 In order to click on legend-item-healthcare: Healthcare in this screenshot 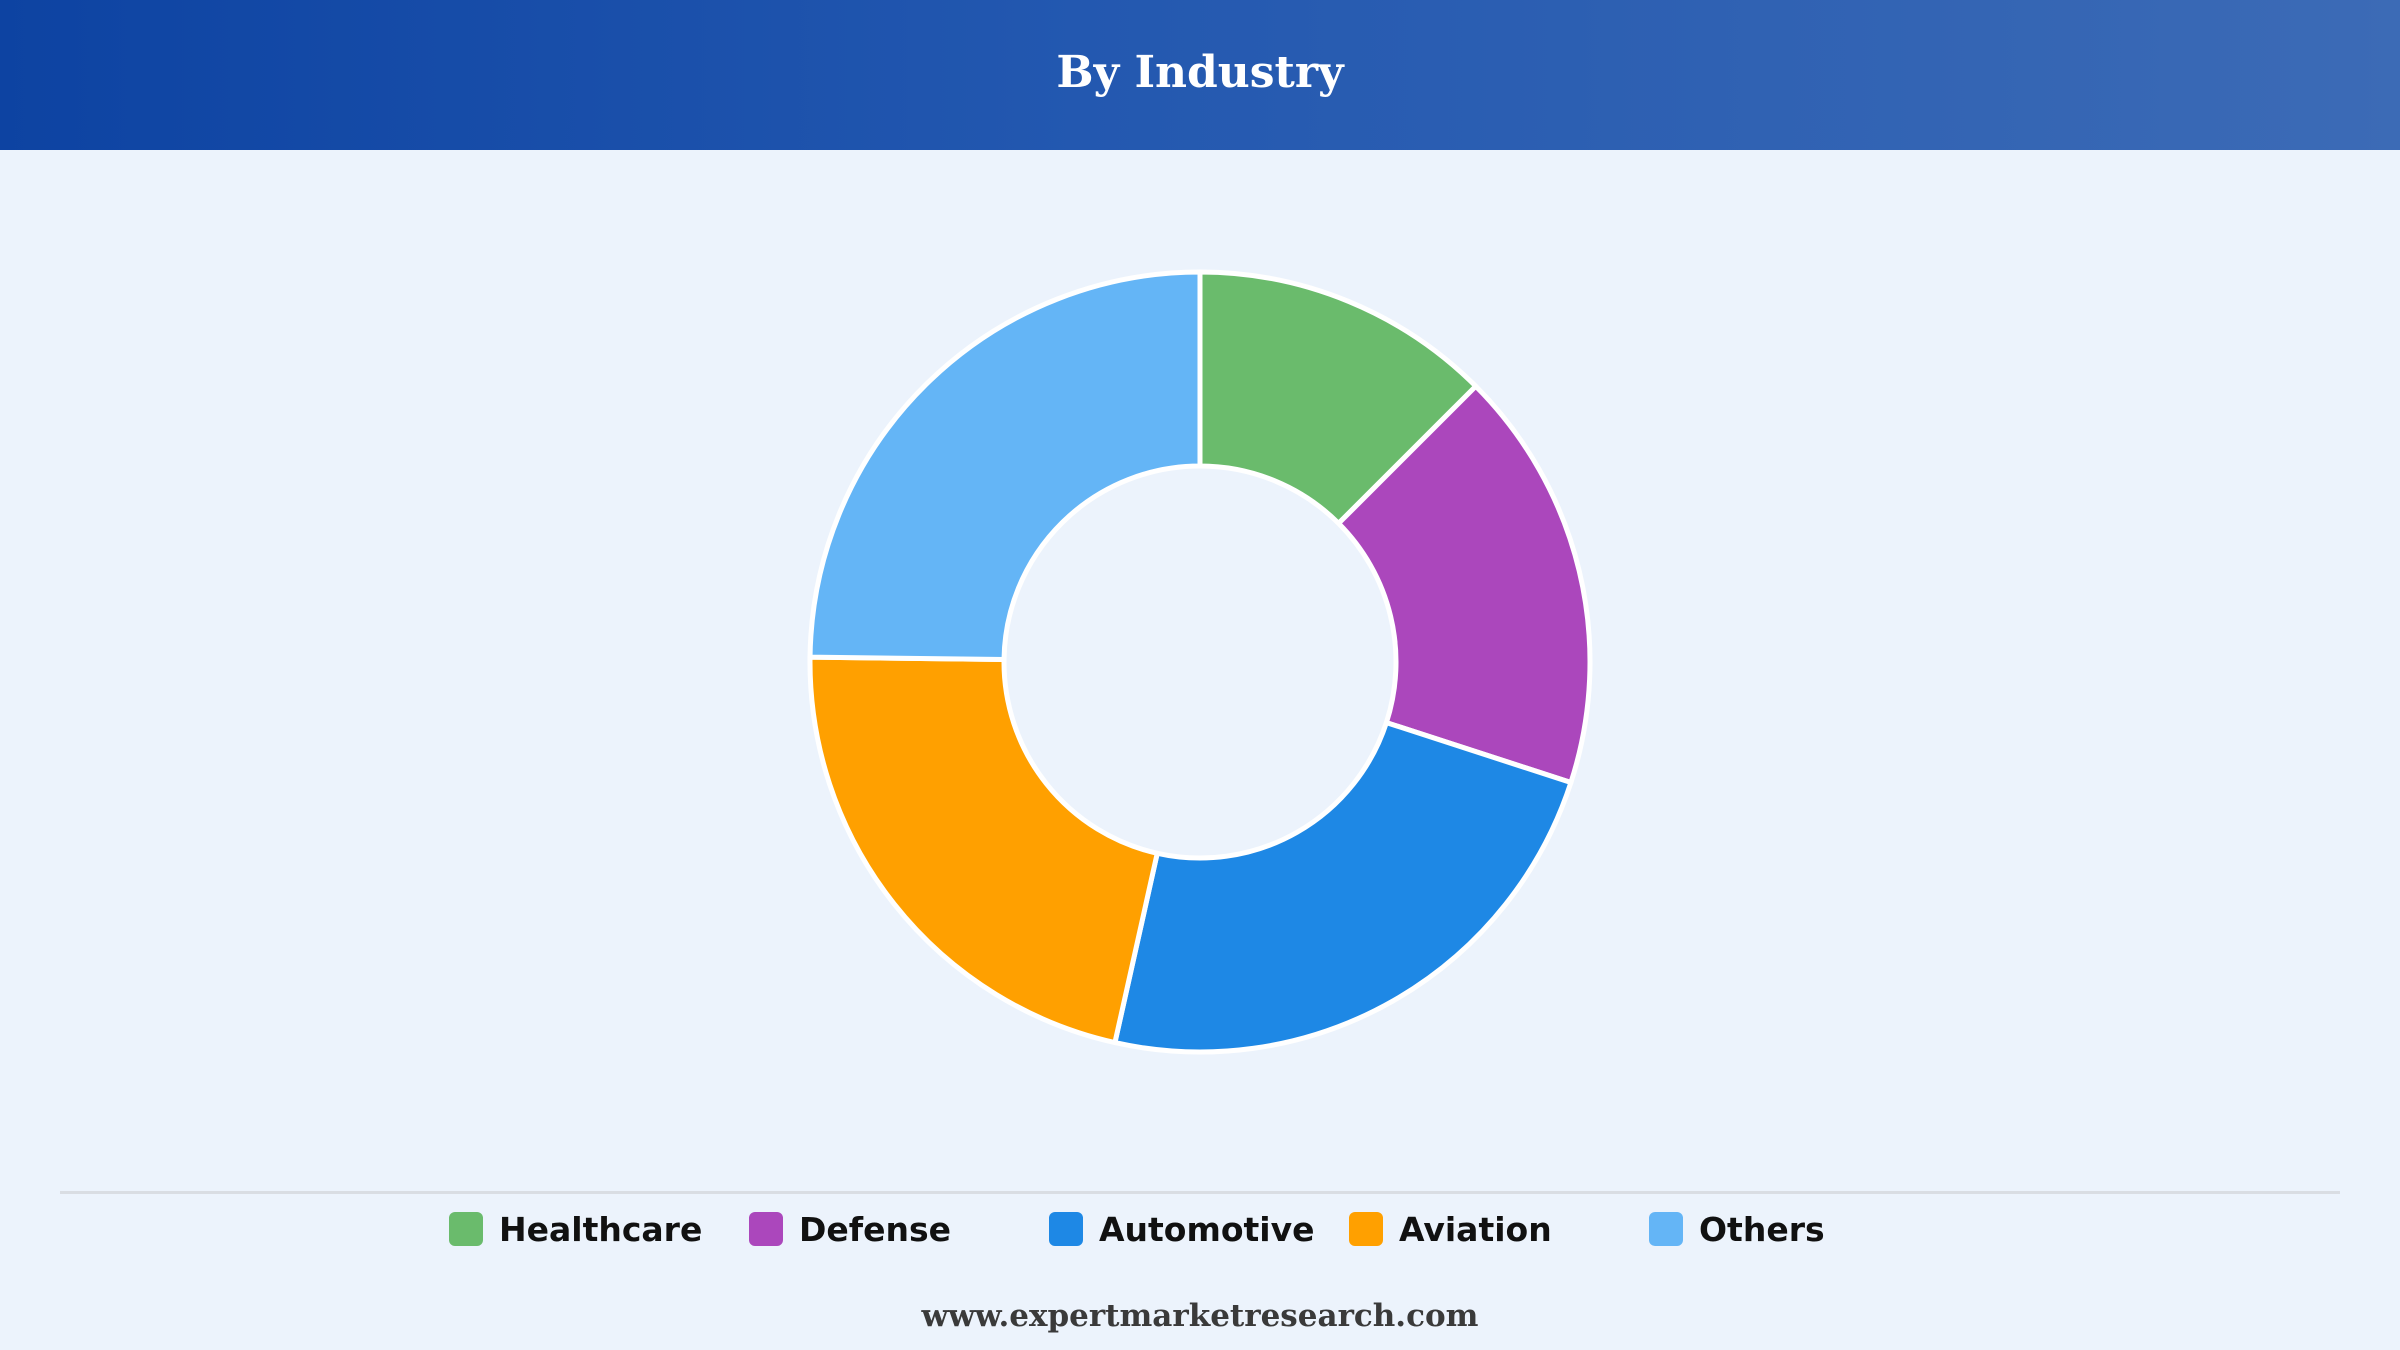, I will do `click(575, 1229)`.